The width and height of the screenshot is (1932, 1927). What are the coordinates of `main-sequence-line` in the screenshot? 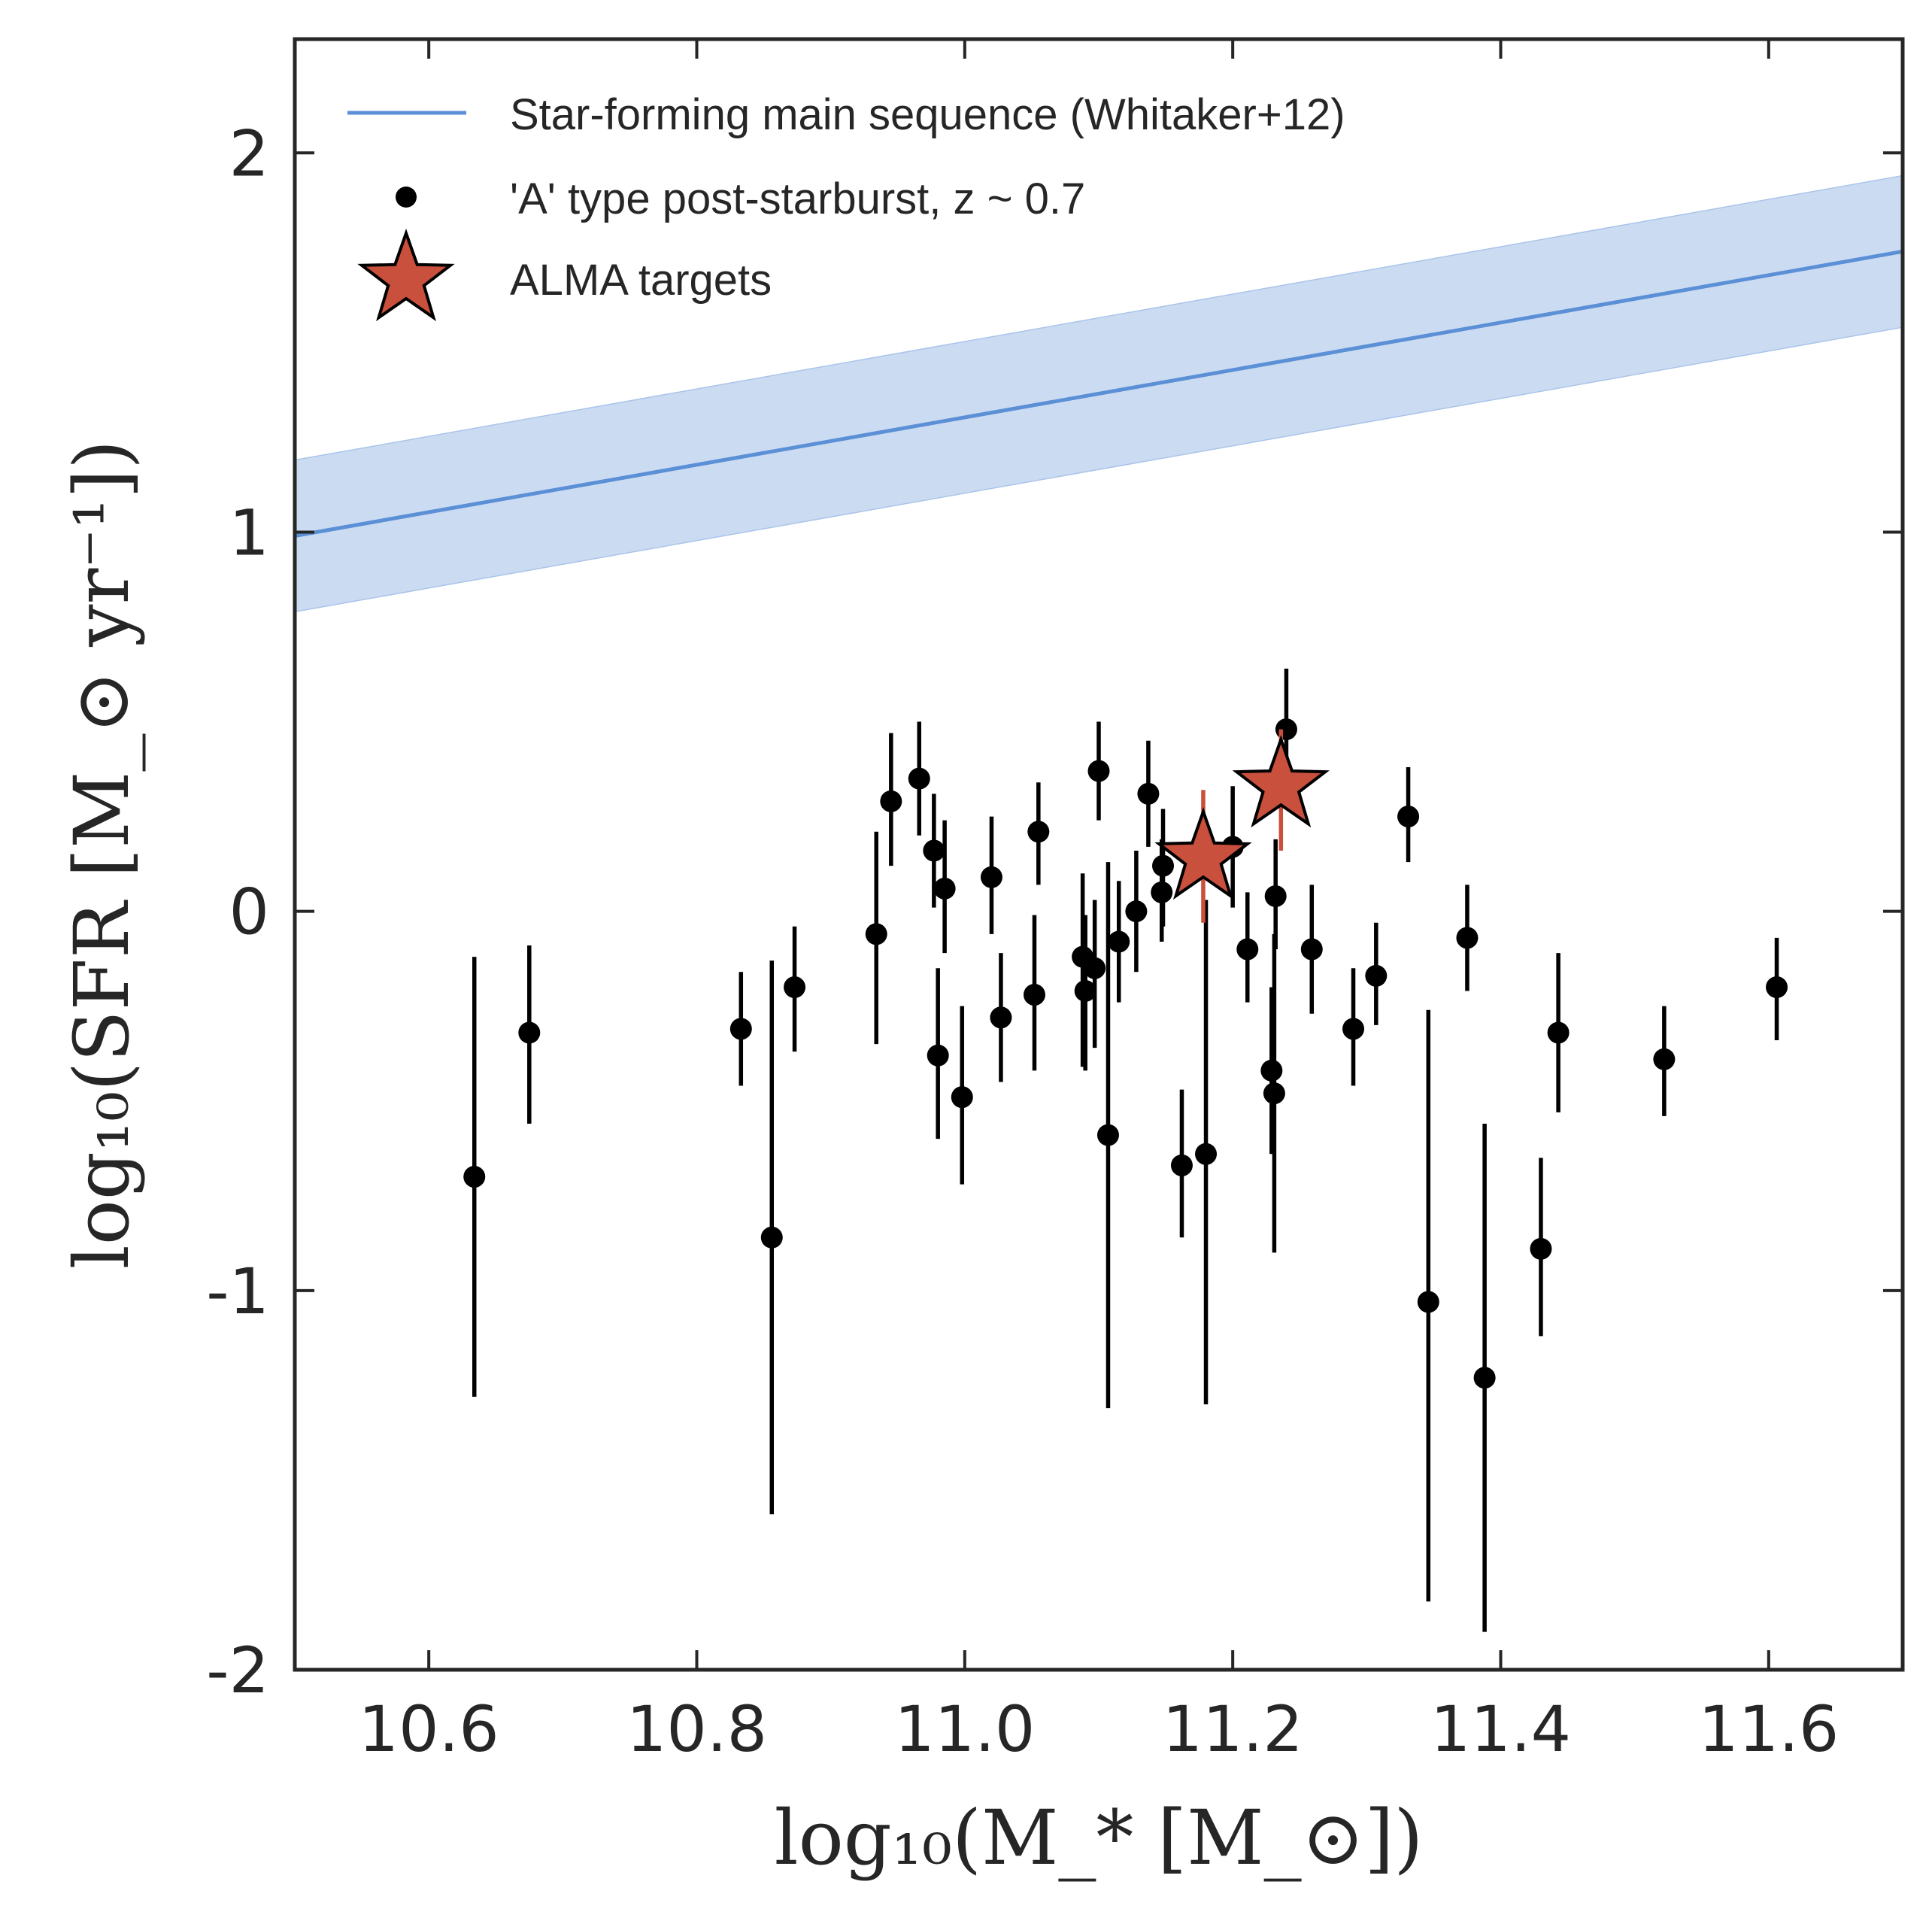 It's located at (1098, 393).